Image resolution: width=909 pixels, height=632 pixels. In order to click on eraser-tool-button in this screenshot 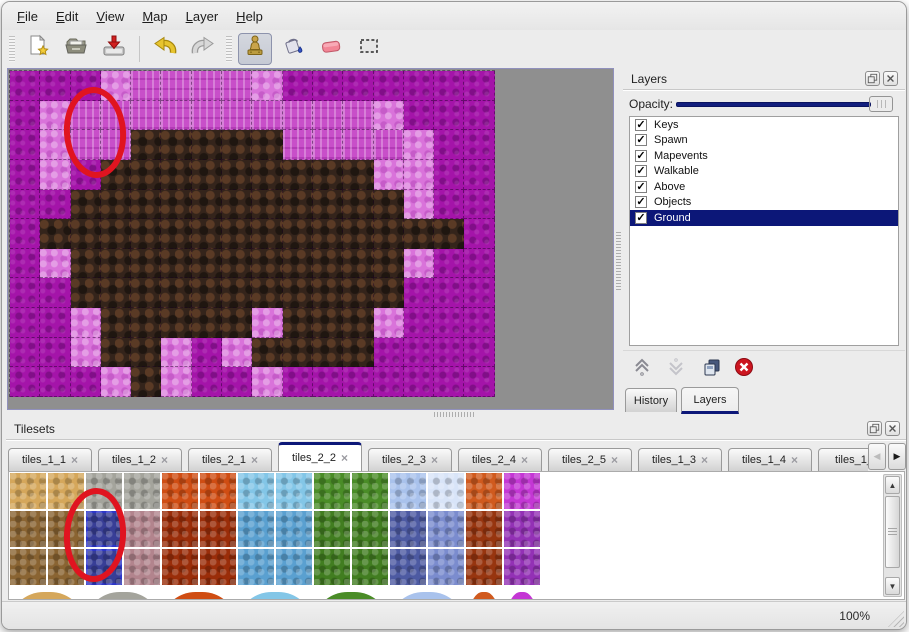, I will do `click(331, 49)`.